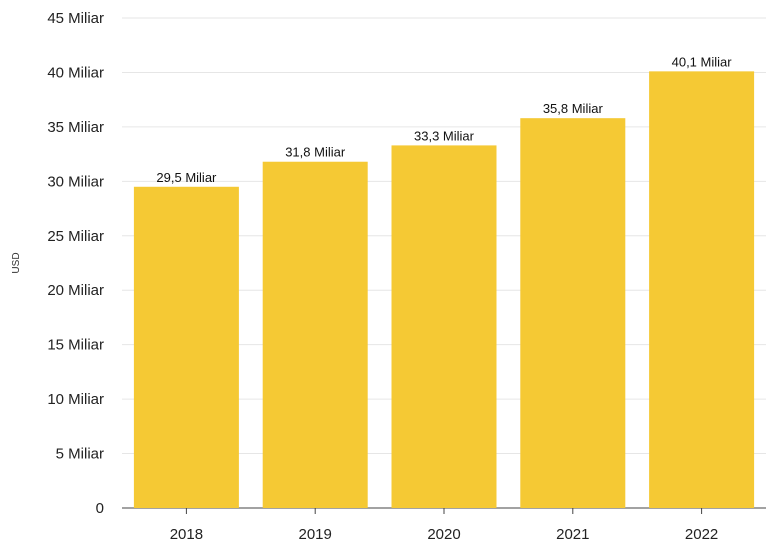  I want to click on data-label: 35,8 Miliar, so click(573, 108).